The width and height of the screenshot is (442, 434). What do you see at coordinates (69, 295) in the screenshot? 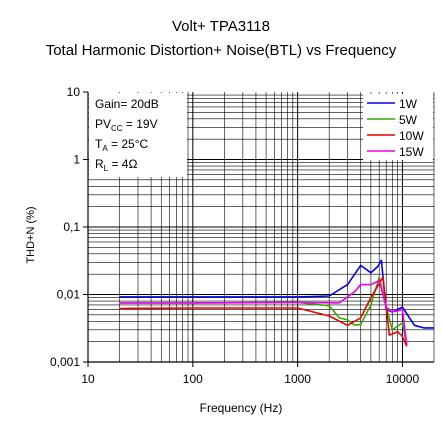
I see `y-tick-label: 0,01` at bounding box center [69, 295].